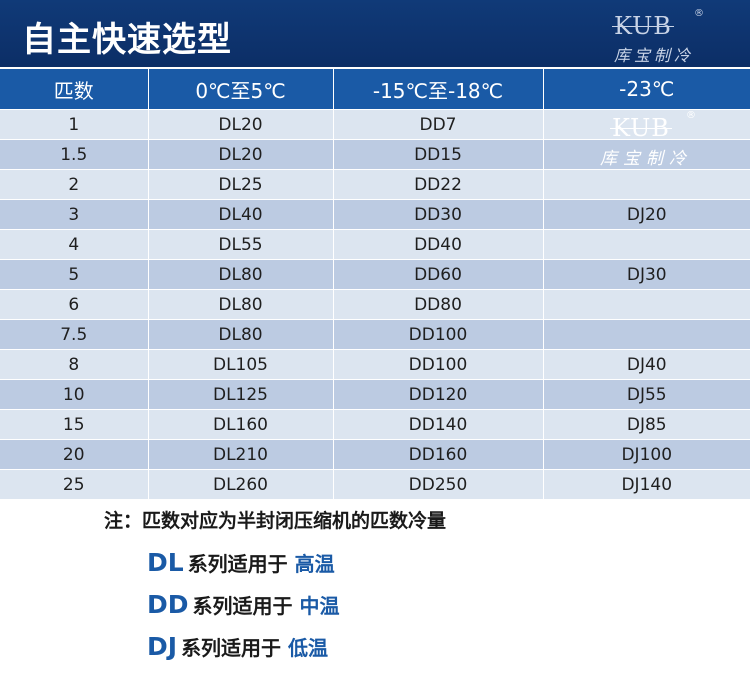  What do you see at coordinates (646, 214) in the screenshot?
I see `cell-dj: DJ20` at bounding box center [646, 214].